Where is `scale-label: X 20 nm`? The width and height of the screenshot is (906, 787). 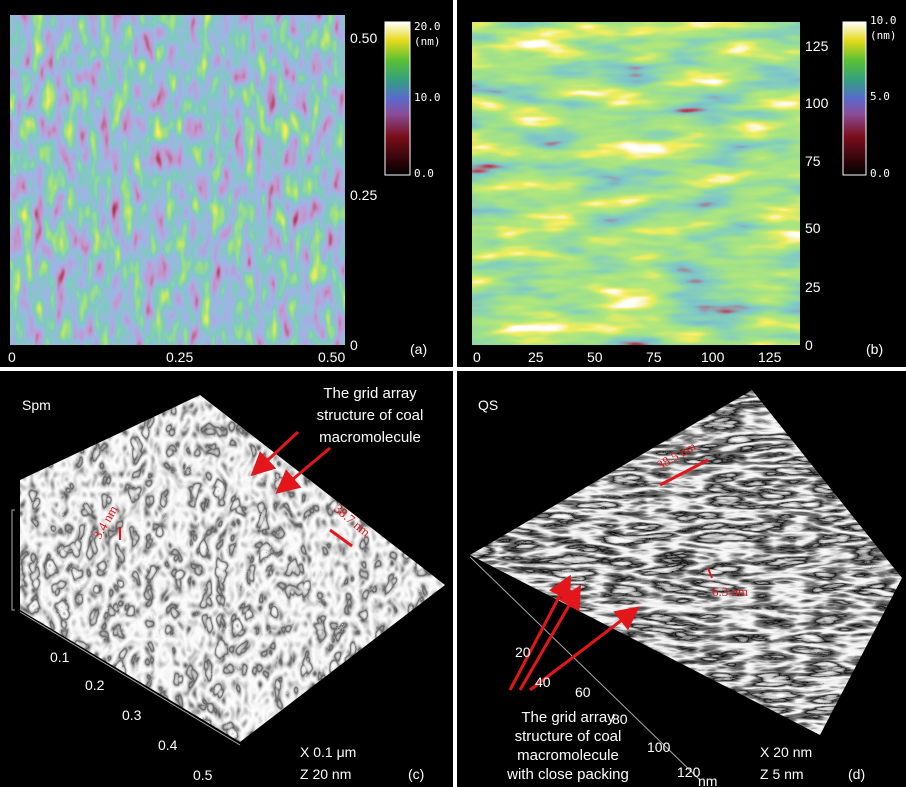 scale-label: X 20 nm is located at coordinates (786, 752).